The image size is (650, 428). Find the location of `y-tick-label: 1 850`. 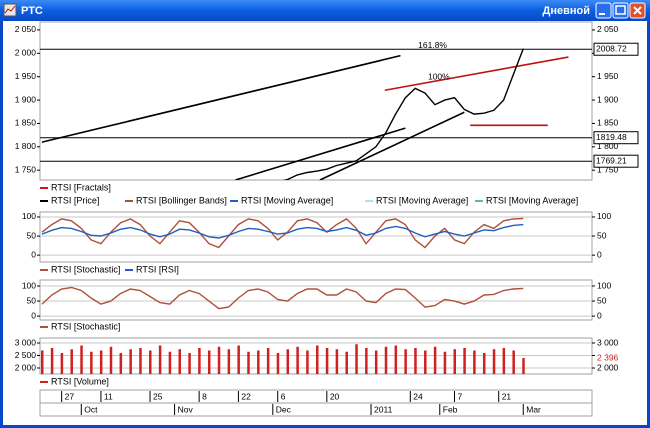

y-tick-label: 1 850 is located at coordinates (608, 123).